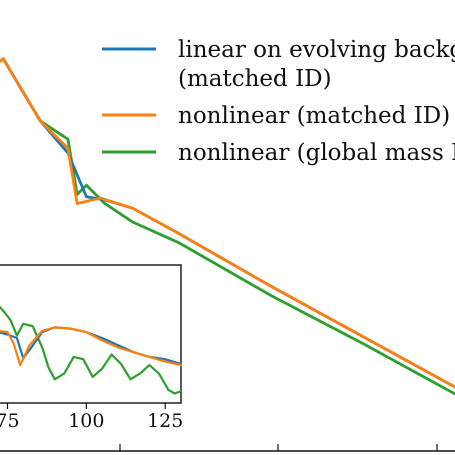 The width and height of the screenshot is (455, 455). I want to click on inset-panel: 75 100 125, so click(91, 348).